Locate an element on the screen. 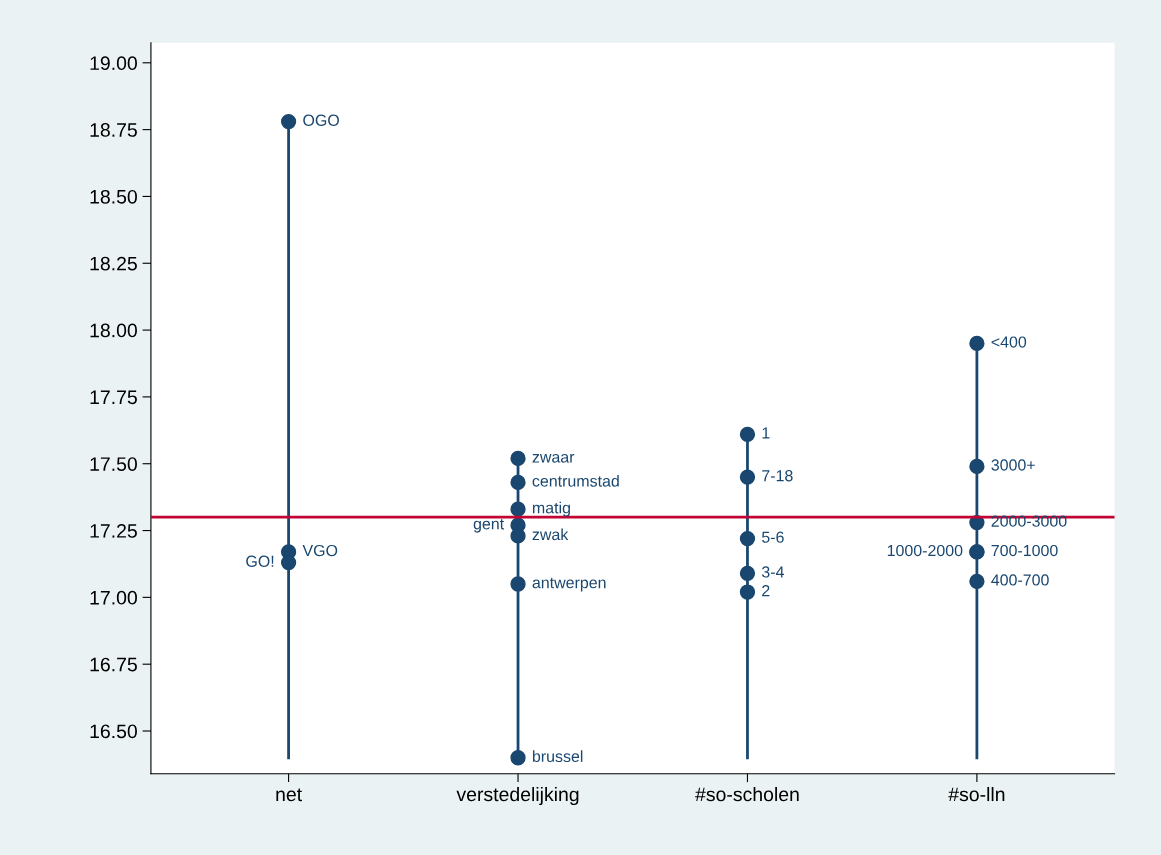 The height and width of the screenshot is (855, 1161). x-tick-label: #so-lln is located at coordinates (976, 794).